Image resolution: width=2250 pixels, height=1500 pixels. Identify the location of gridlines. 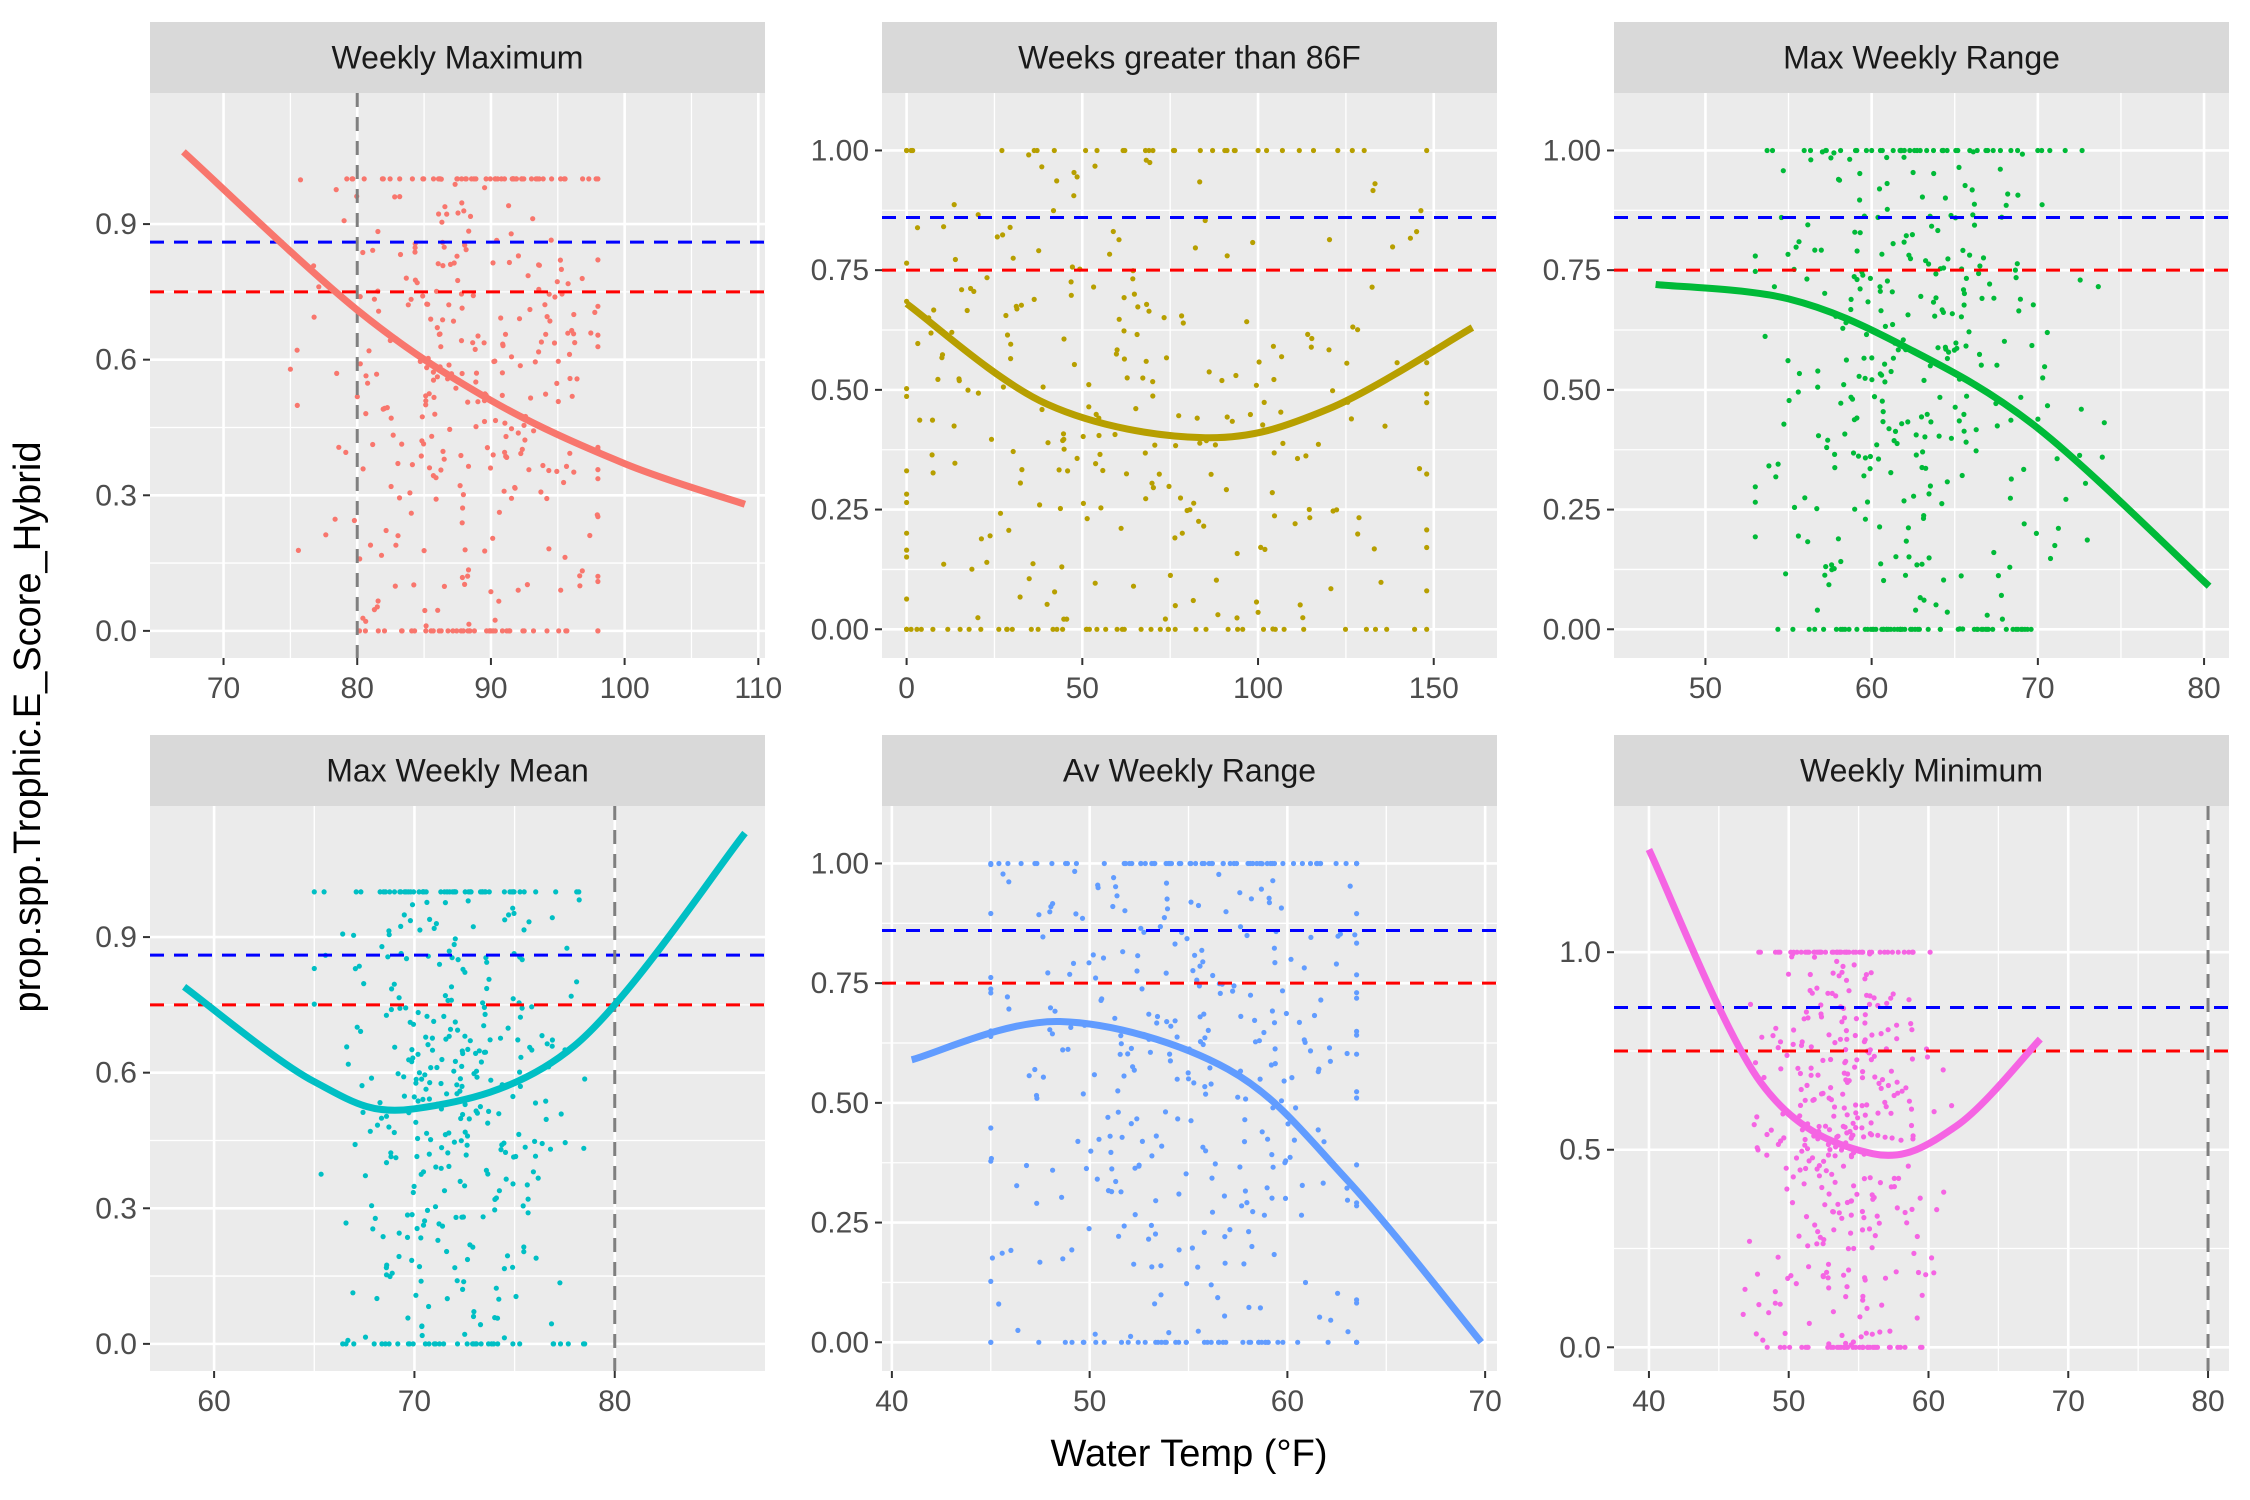
(1189, 1088).